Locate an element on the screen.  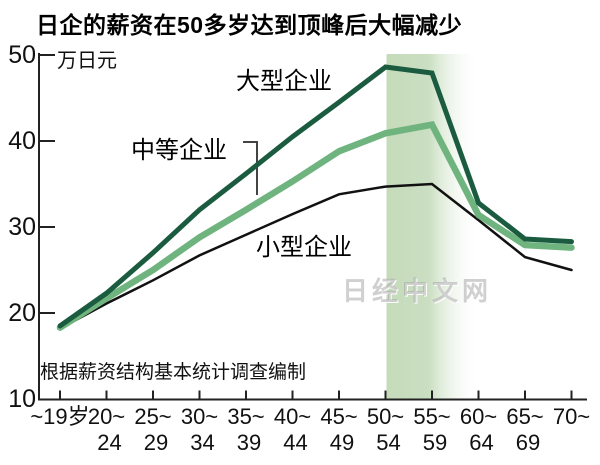
highlight-band is located at coordinates (433, 227).